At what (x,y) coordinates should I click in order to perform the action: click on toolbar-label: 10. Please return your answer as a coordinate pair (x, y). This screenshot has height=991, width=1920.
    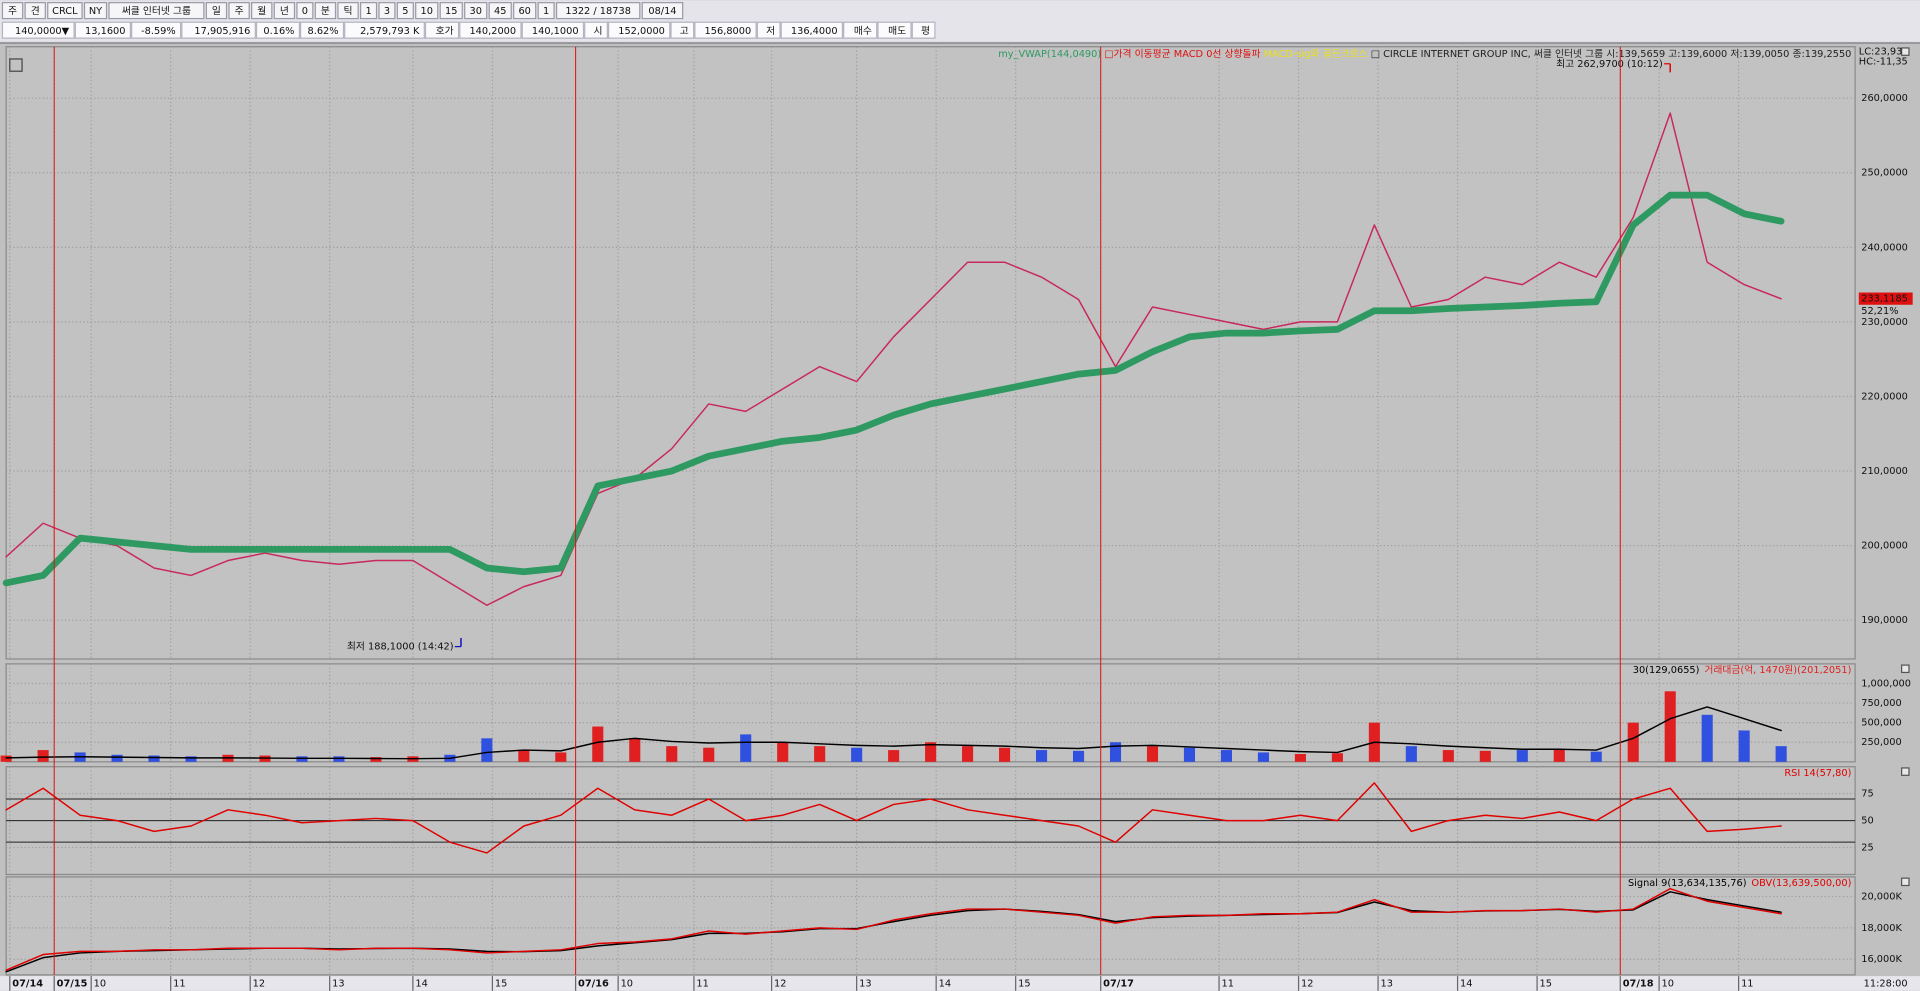
    Looking at the image, I should click on (427, 11).